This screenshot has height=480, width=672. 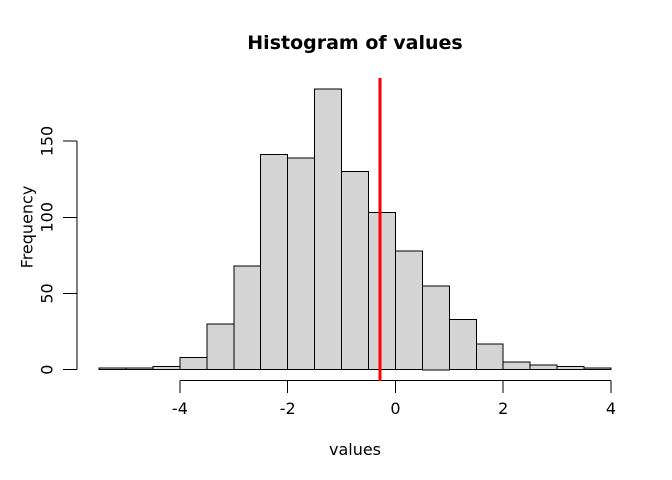 I want to click on x-tick-label: 4, so click(x=611, y=408).